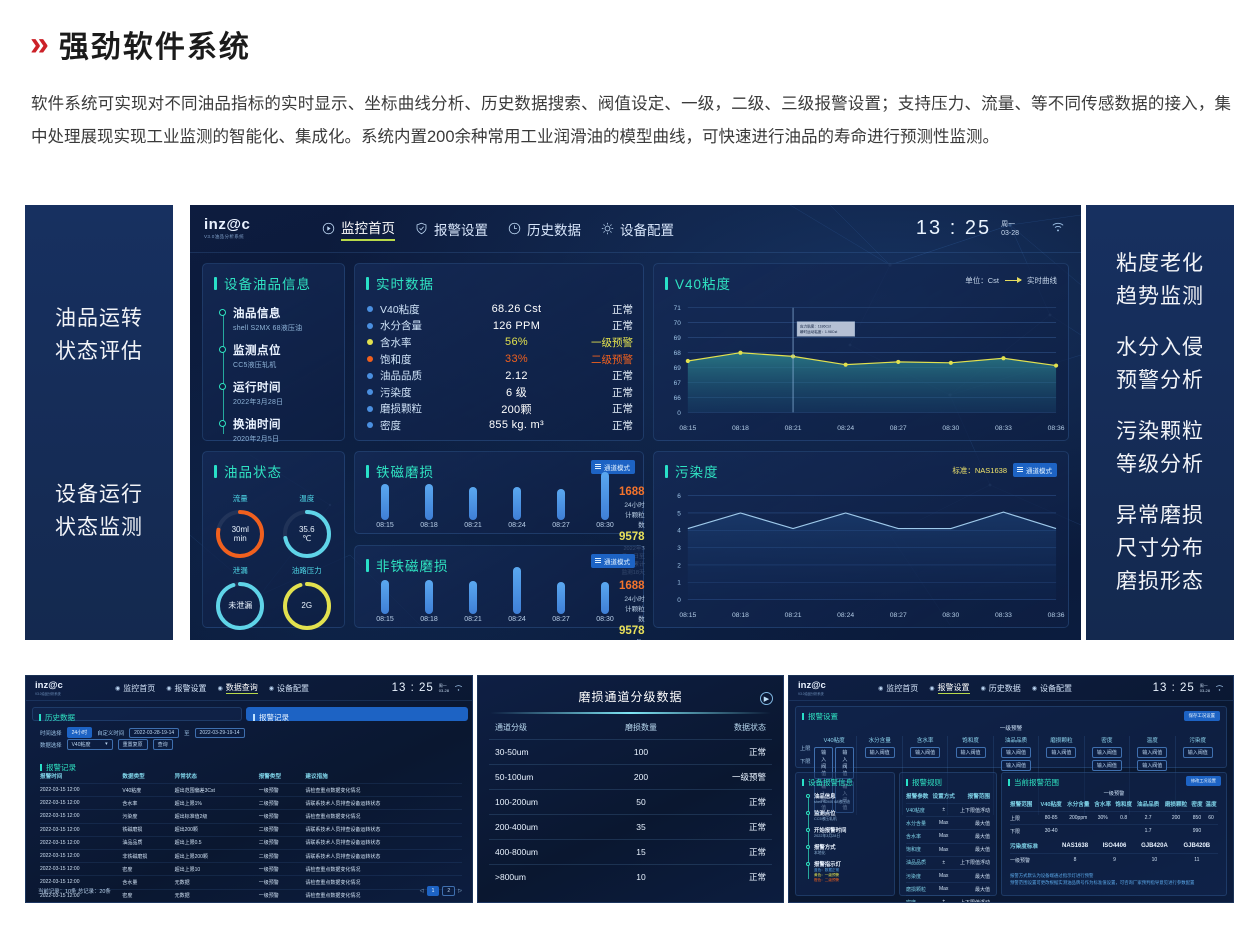  I want to click on cell-type: 含水率, so click(148, 803).